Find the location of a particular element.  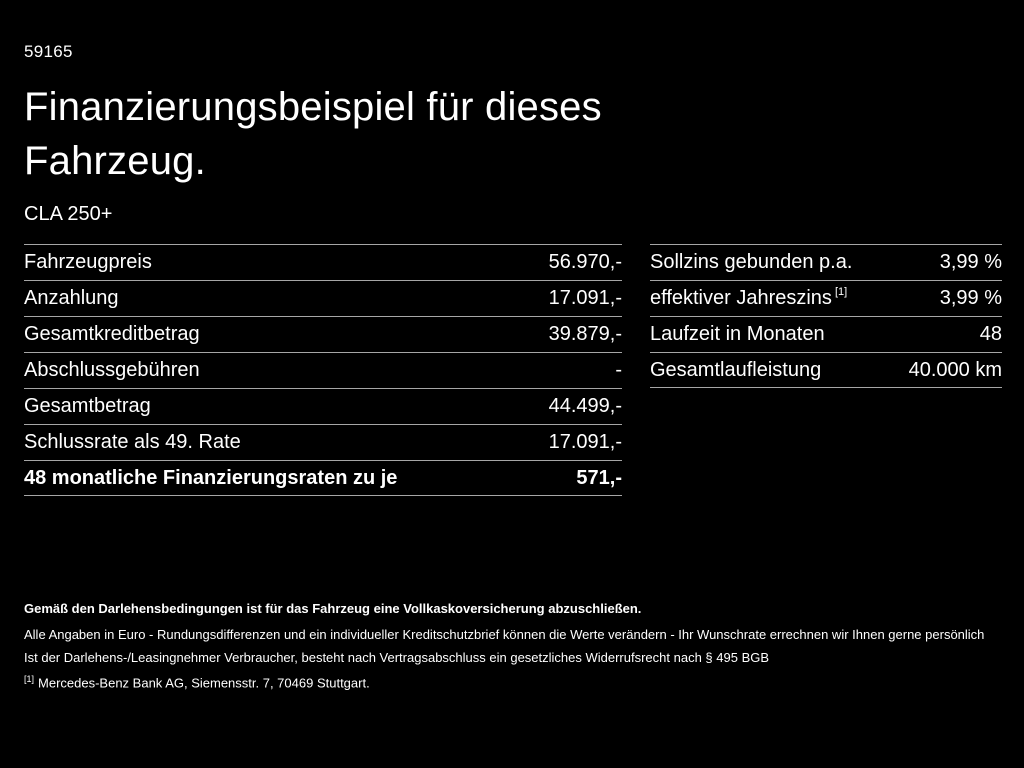

page-title-line2: Fahrzeug. is located at coordinates (115, 161).